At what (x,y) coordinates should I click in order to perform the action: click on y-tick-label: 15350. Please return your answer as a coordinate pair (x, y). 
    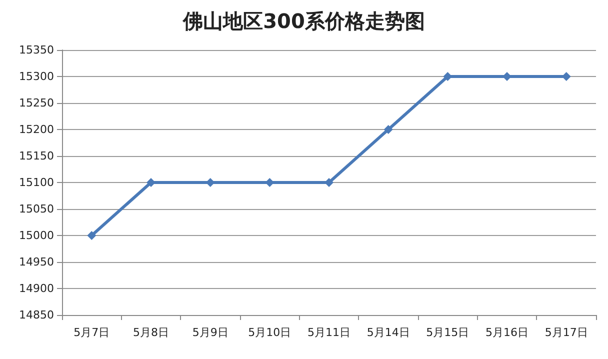
    Looking at the image, I should click on (36, 50).